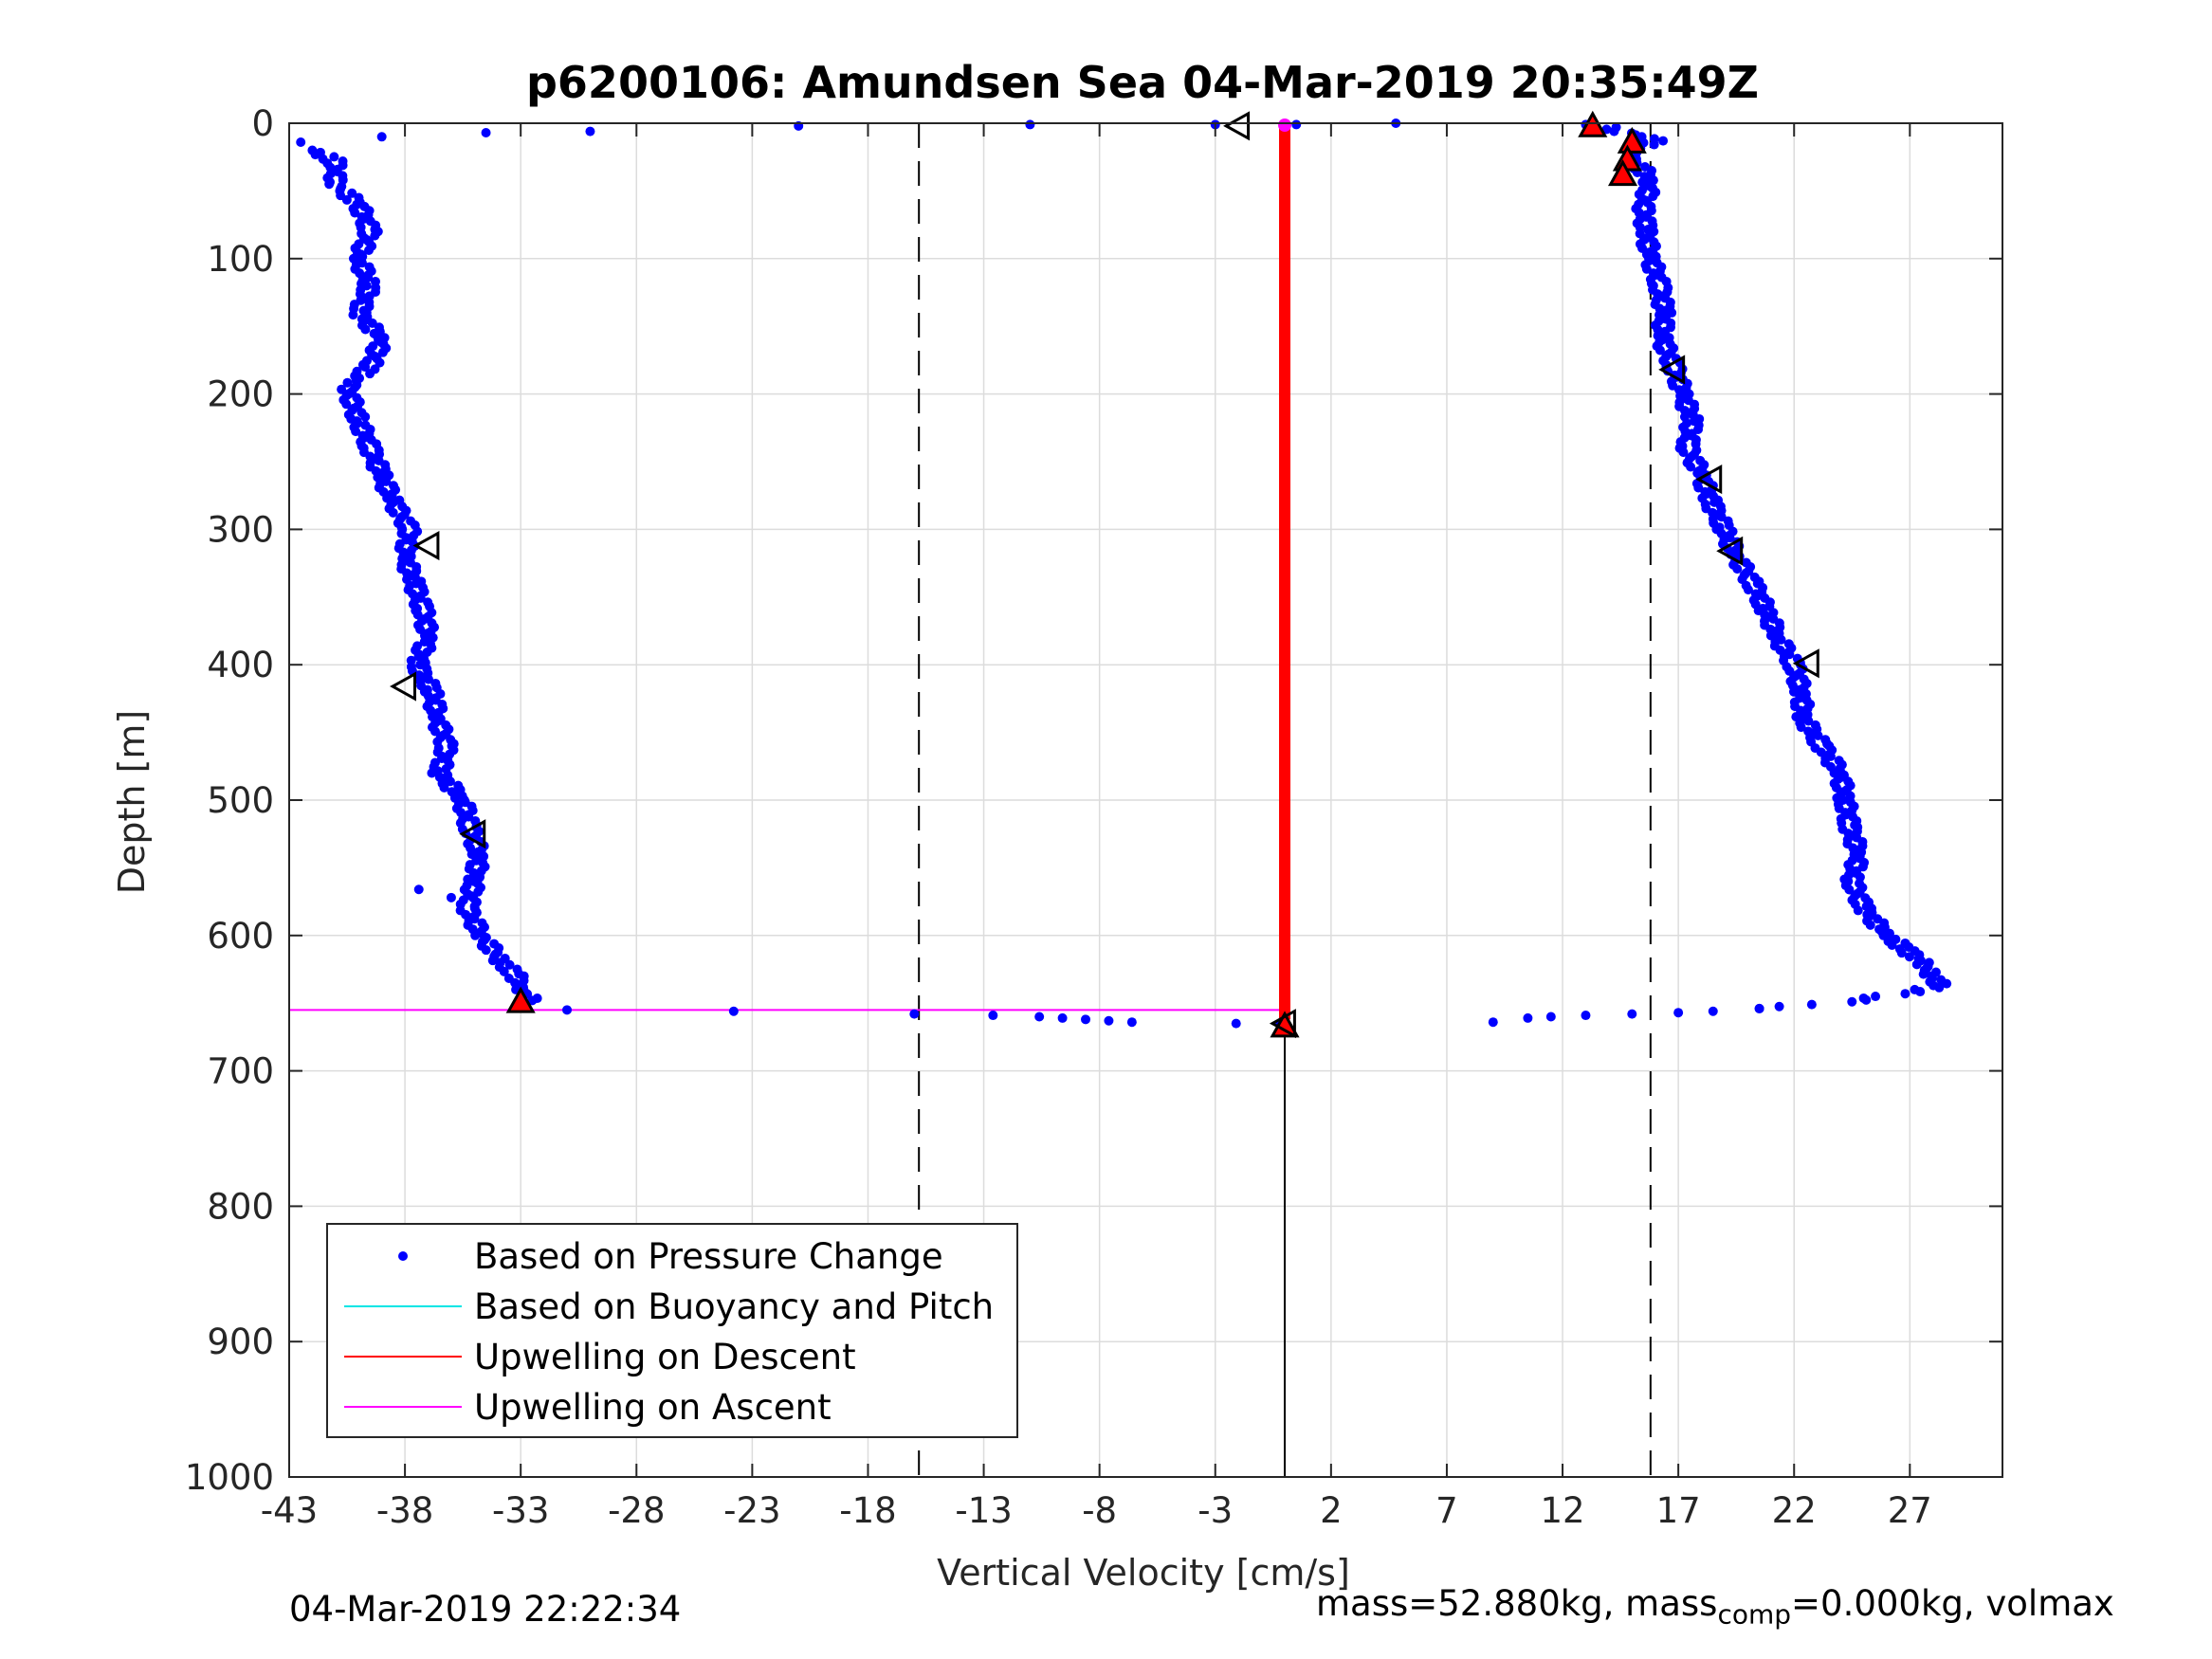  I want to click on x-tick-label: -8, so click(1099, 1510).